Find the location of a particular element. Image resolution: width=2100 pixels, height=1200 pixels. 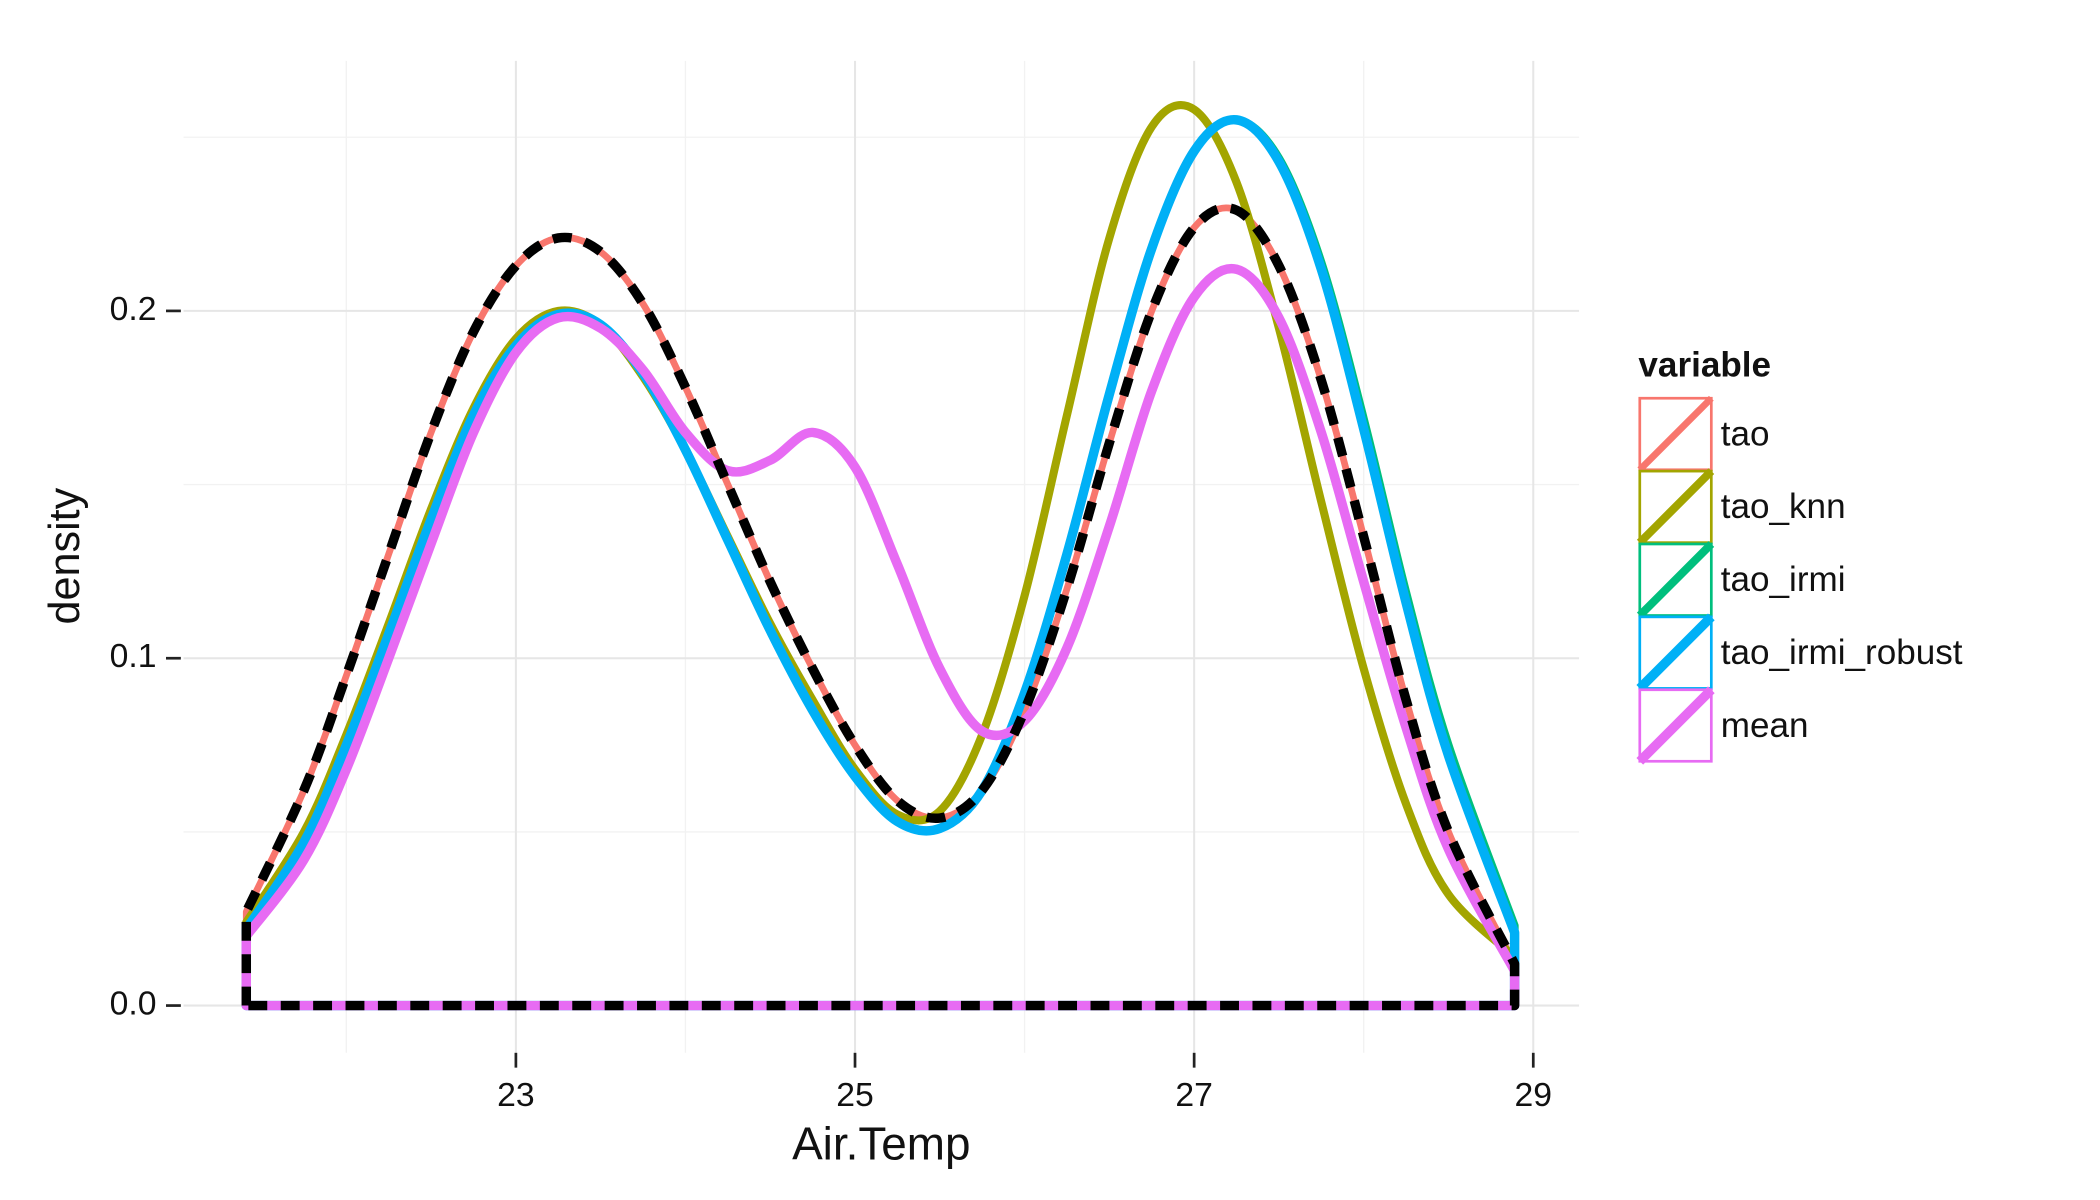

legend-item: tao is located at coordinates (1703, 434).